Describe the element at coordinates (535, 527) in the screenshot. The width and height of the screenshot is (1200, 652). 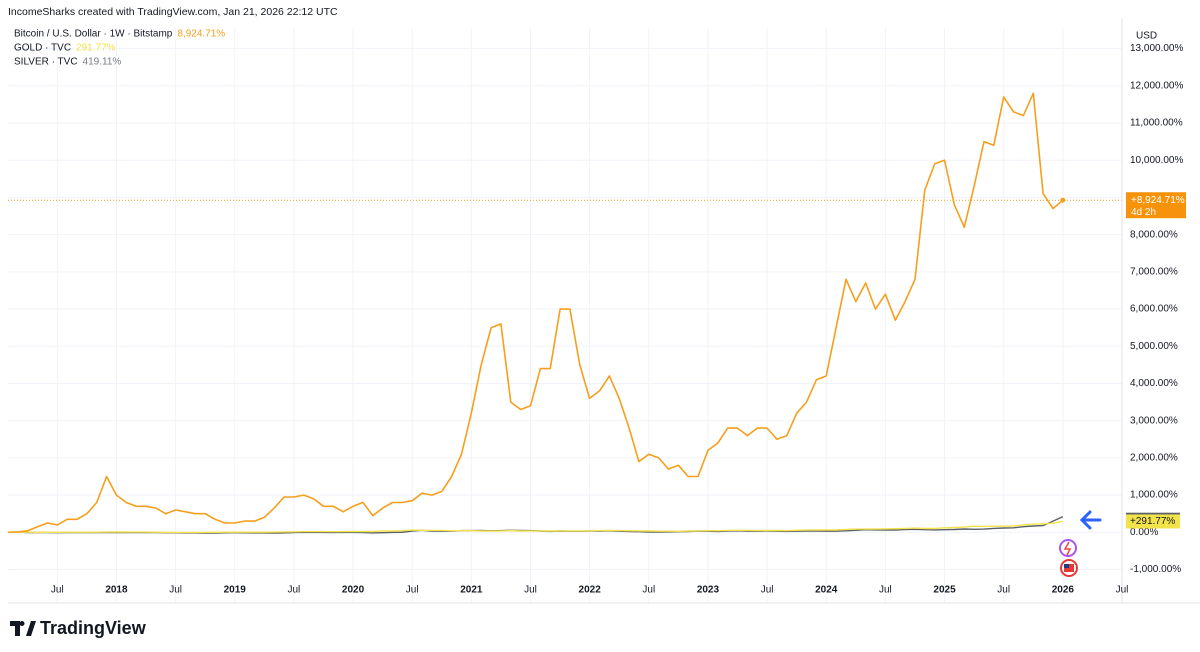
I see `series-line` at that location.